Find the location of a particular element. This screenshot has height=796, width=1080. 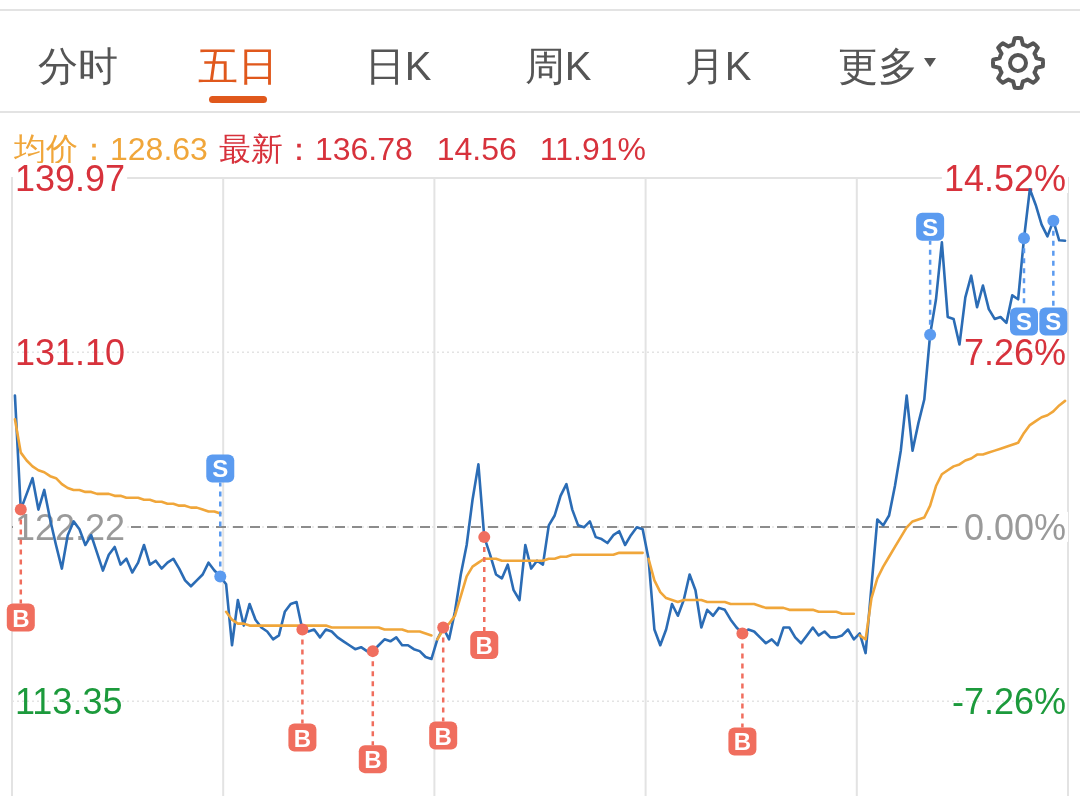

y2-tick-label: 0.00% is located at coordinates (1014, 527).